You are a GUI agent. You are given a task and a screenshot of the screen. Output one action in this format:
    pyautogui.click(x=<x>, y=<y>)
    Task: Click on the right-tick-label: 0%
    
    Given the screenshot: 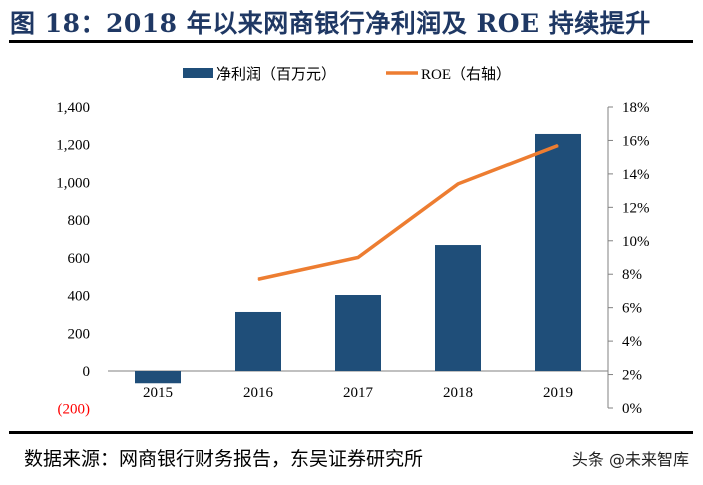 What is the action you would take?
    pyautogui.click(x=632, y=409)
    